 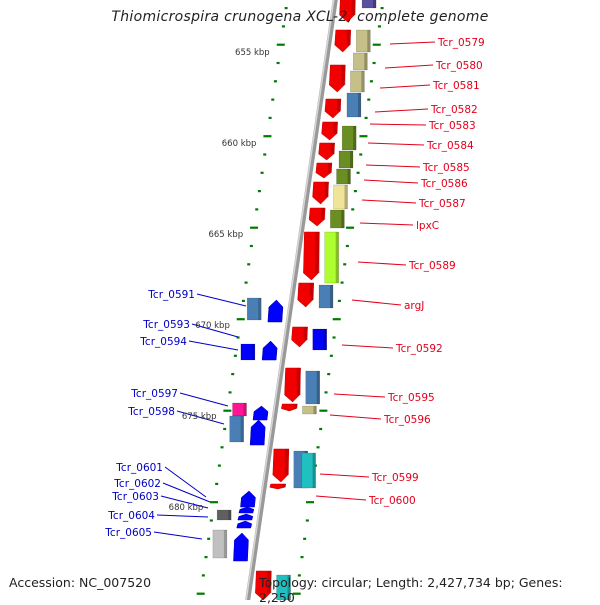 I want to click on gene-label: Tcr_0580, so click(x=459, y=66).